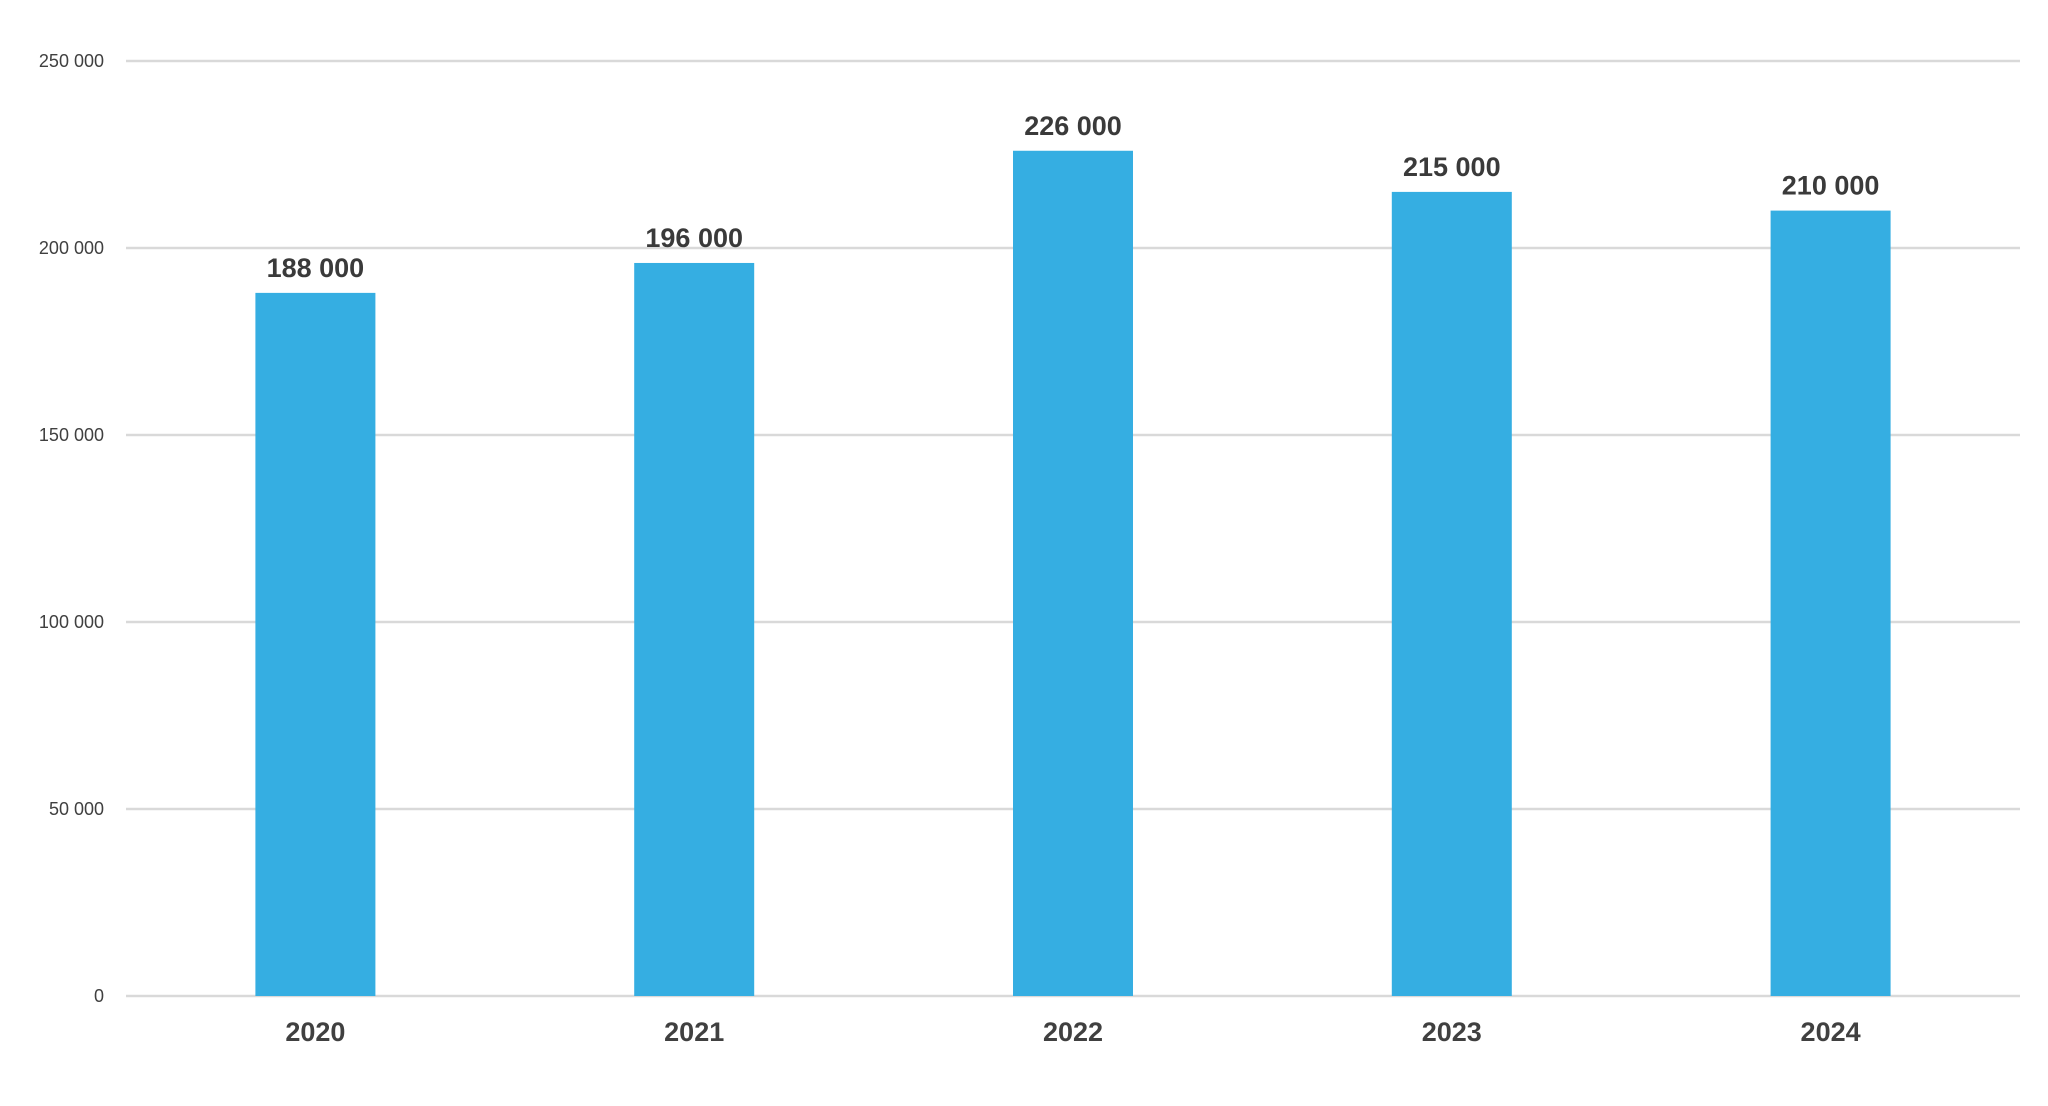  Describe the element at coordinates (694, 629) in the screenshot. I see `bar-2021` at that location.